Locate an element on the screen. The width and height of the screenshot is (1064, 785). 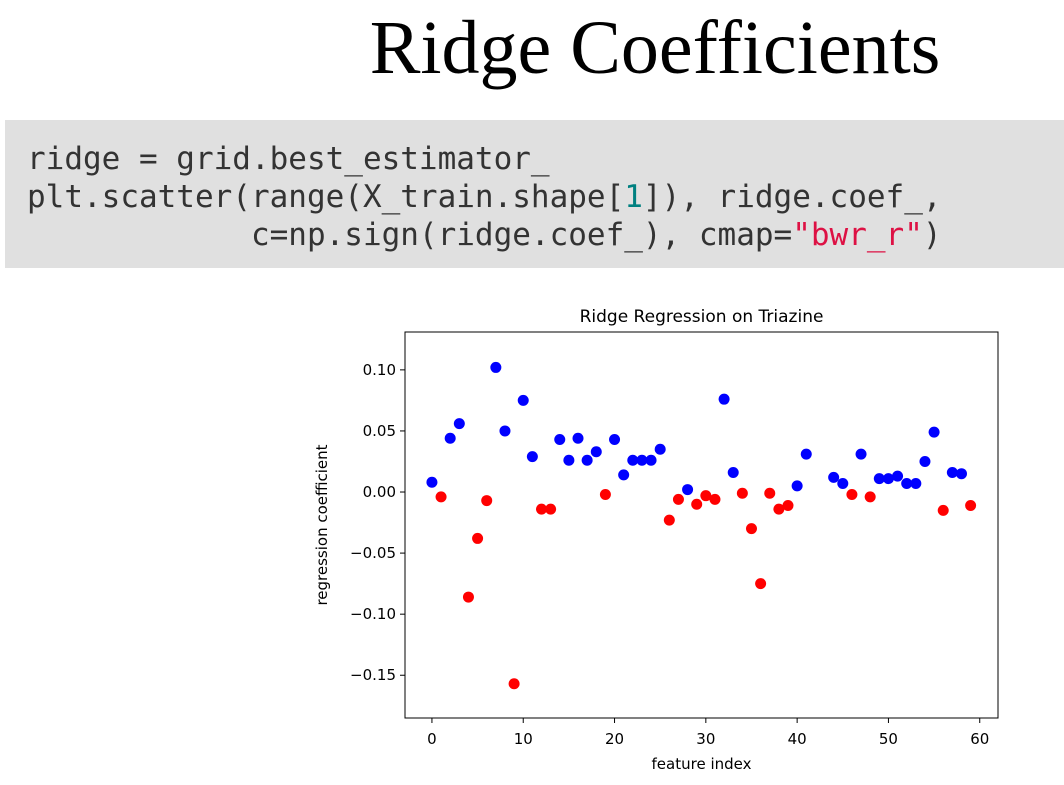
y-tick-label: 0.00 is located at coordinates (379, 492).